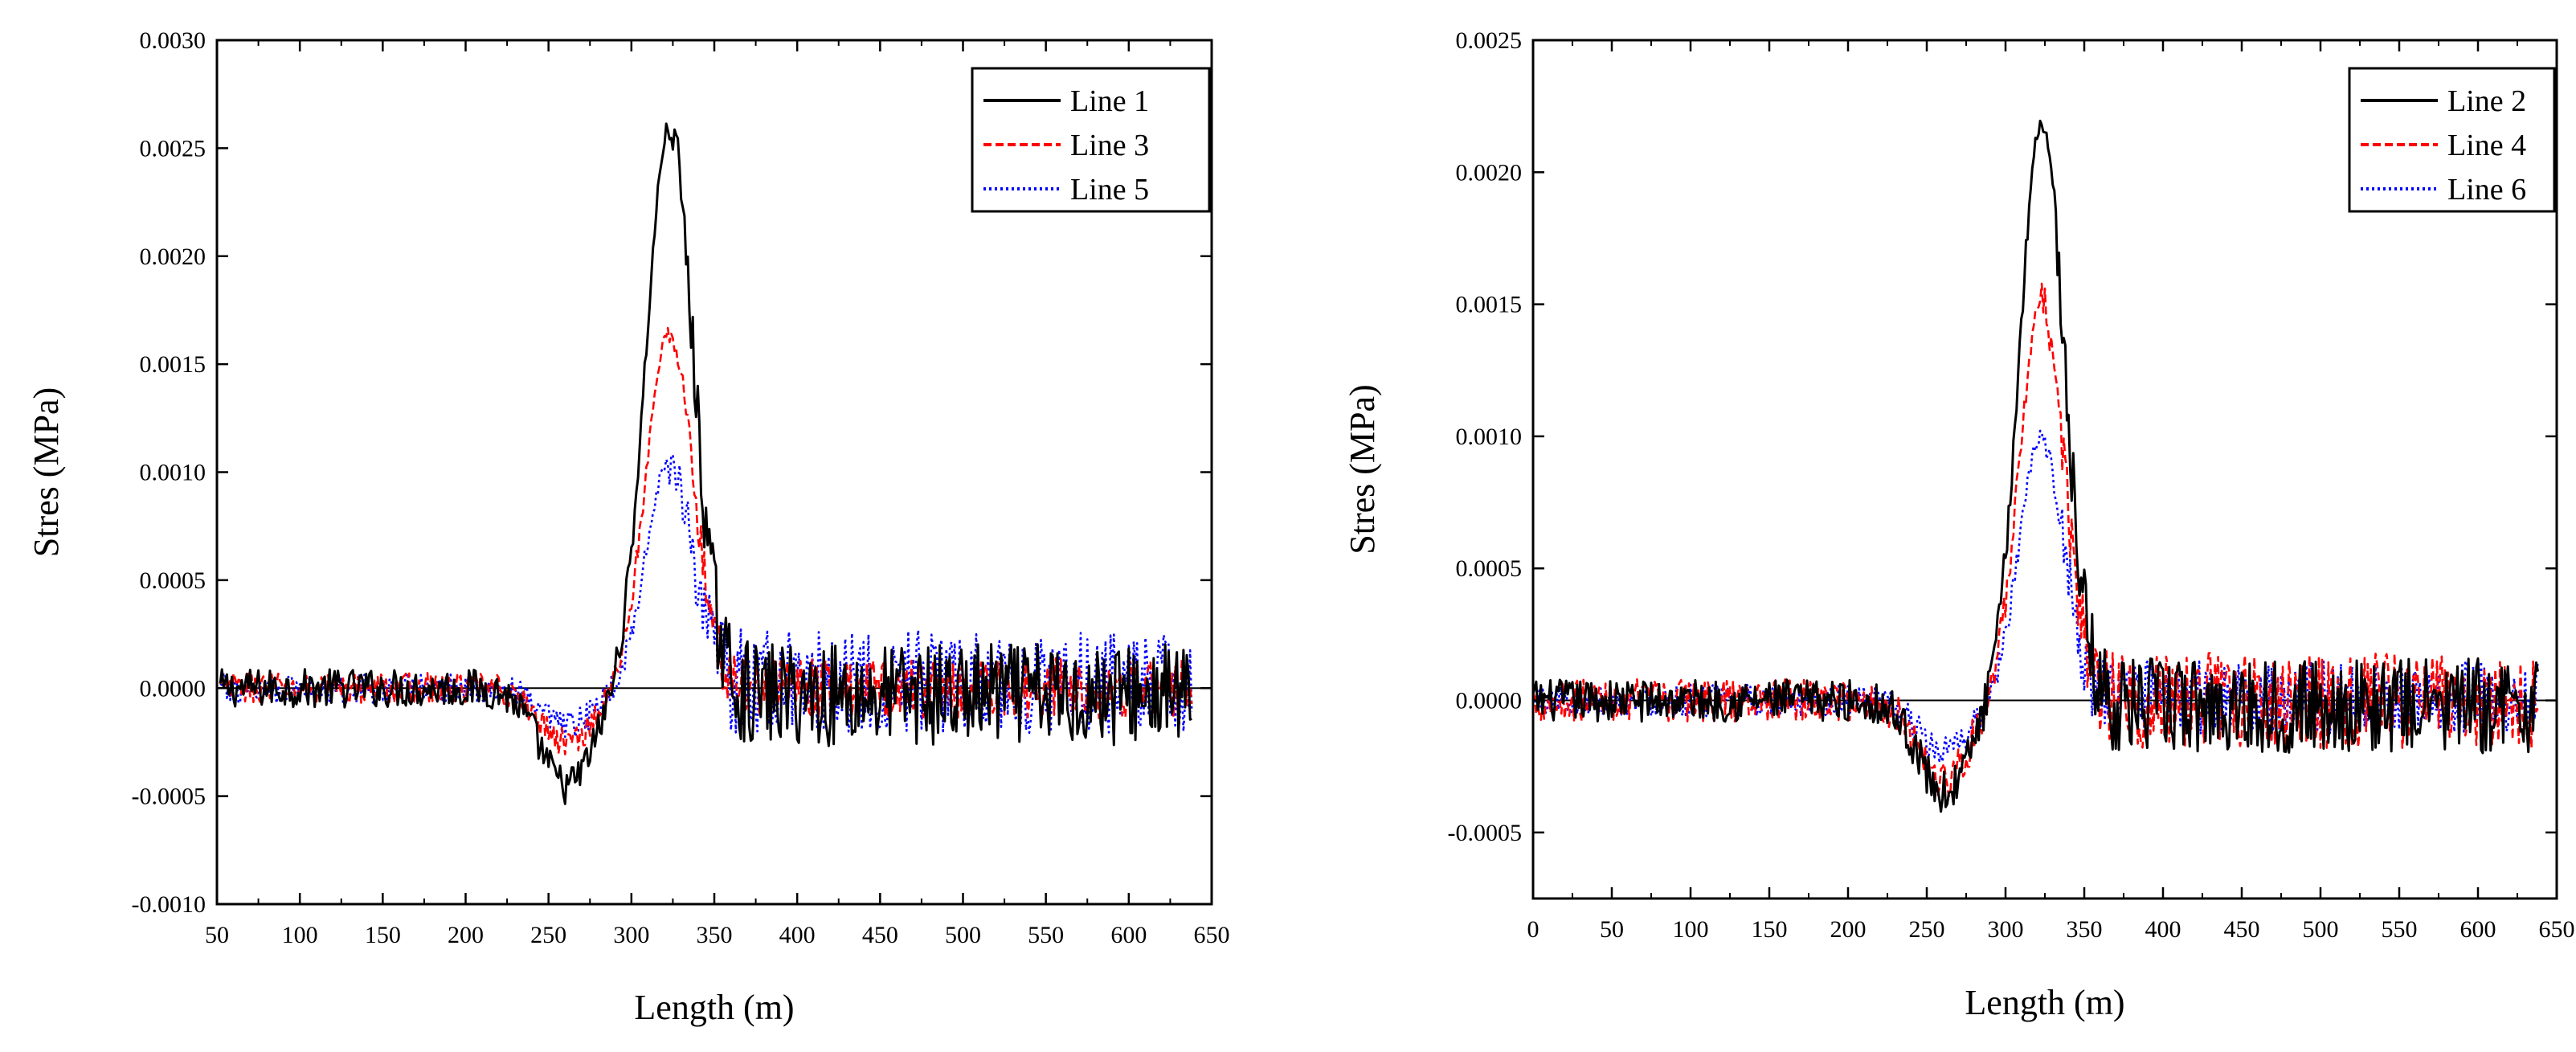  I want to click on legend-label: Line 4, so click(2486, 145).